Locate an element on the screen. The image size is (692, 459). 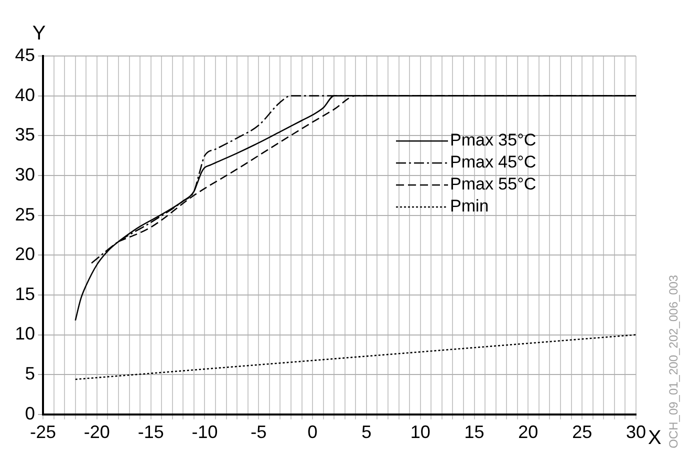
x-tick-label: -25 is located at coordinates (43, 432).